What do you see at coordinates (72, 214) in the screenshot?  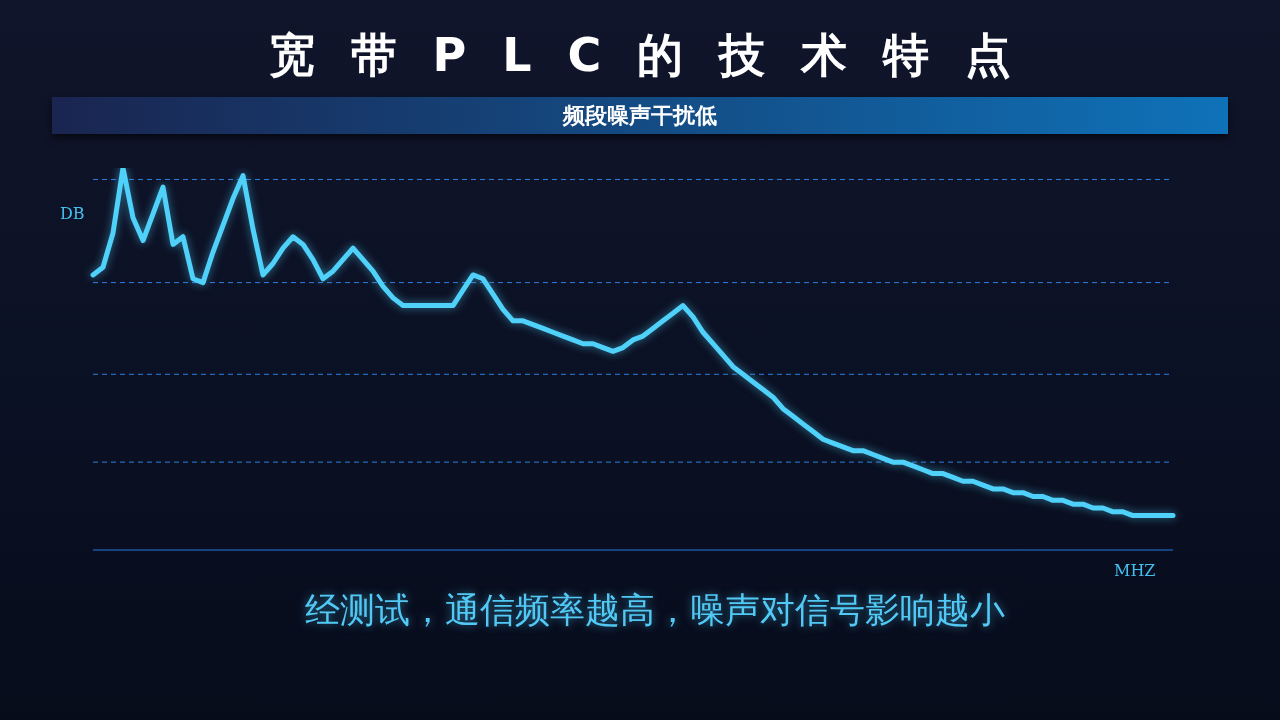 I see `y-axis-title: DB` at bounding box center [72, 214].